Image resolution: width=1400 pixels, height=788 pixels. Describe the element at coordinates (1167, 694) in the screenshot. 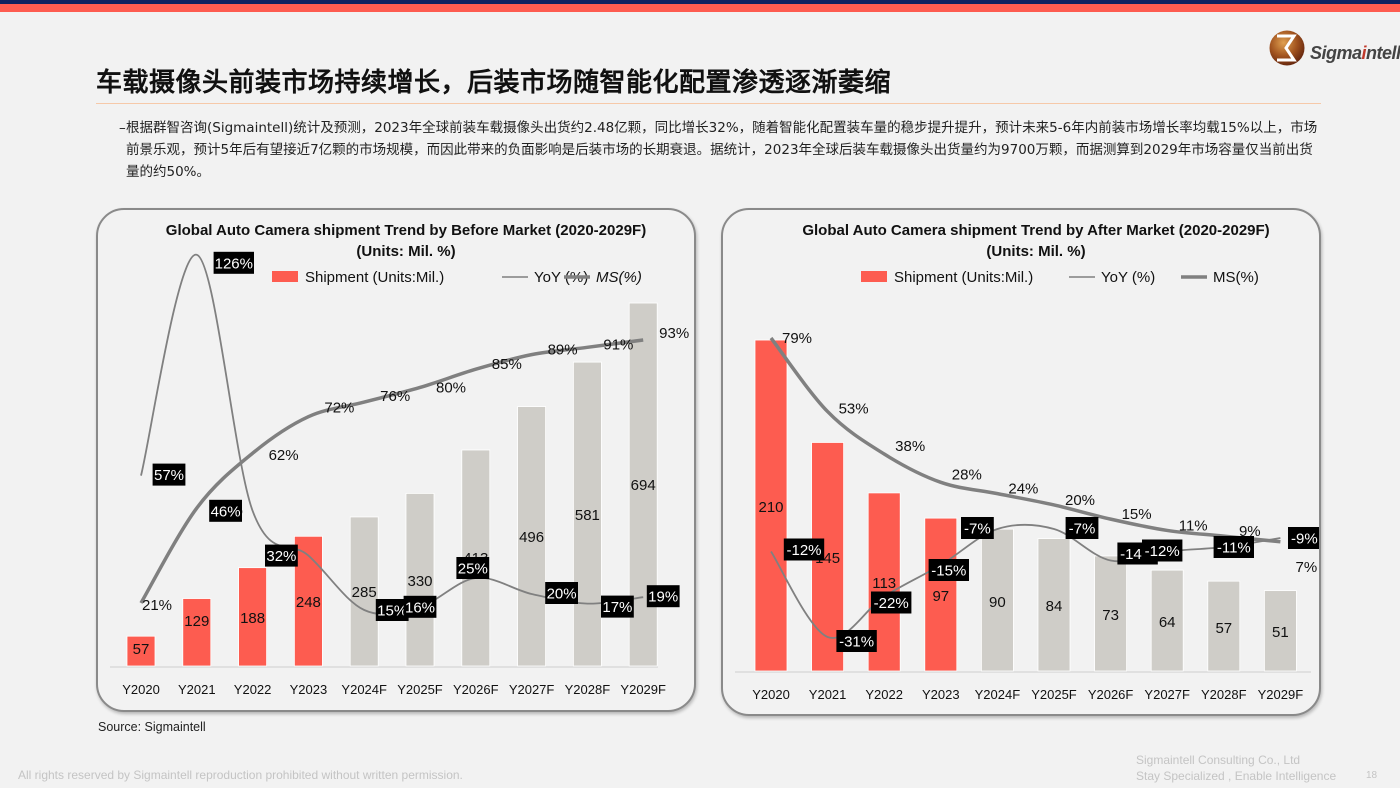

I see `x-tick-label: Y2027F` at that location.